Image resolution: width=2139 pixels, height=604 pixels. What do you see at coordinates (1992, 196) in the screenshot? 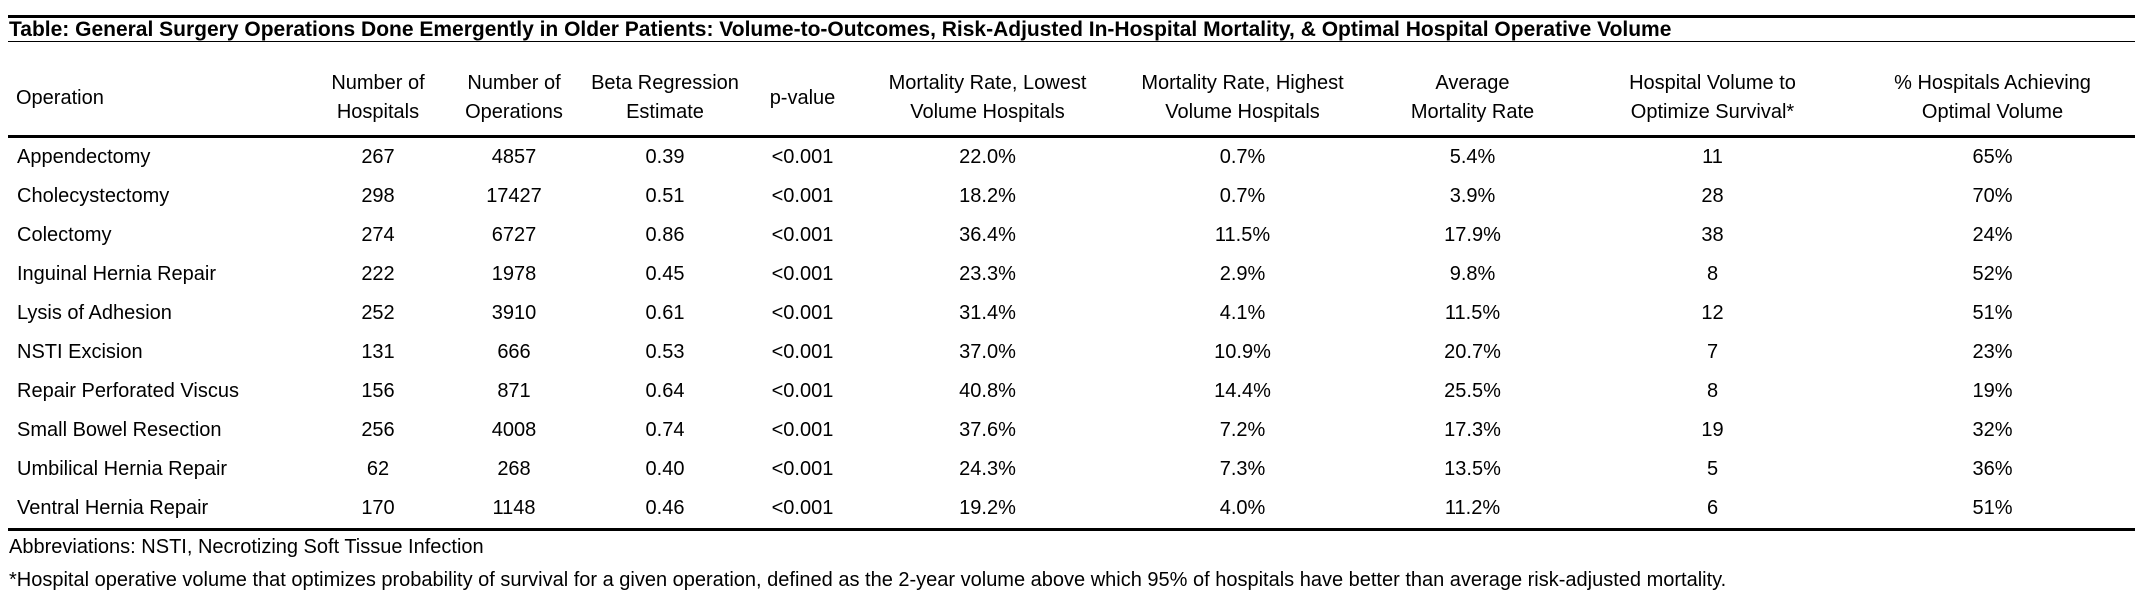
I see `cell-pct-achieving: 70%` at bounding box center [1992, 196].